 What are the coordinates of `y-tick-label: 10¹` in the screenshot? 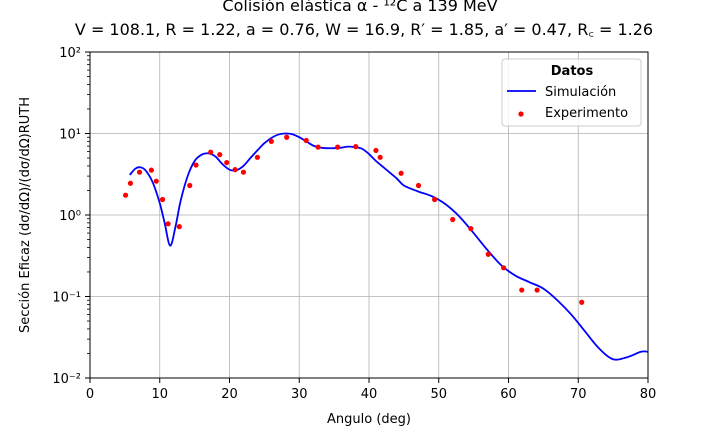 It's located at (70, 135).